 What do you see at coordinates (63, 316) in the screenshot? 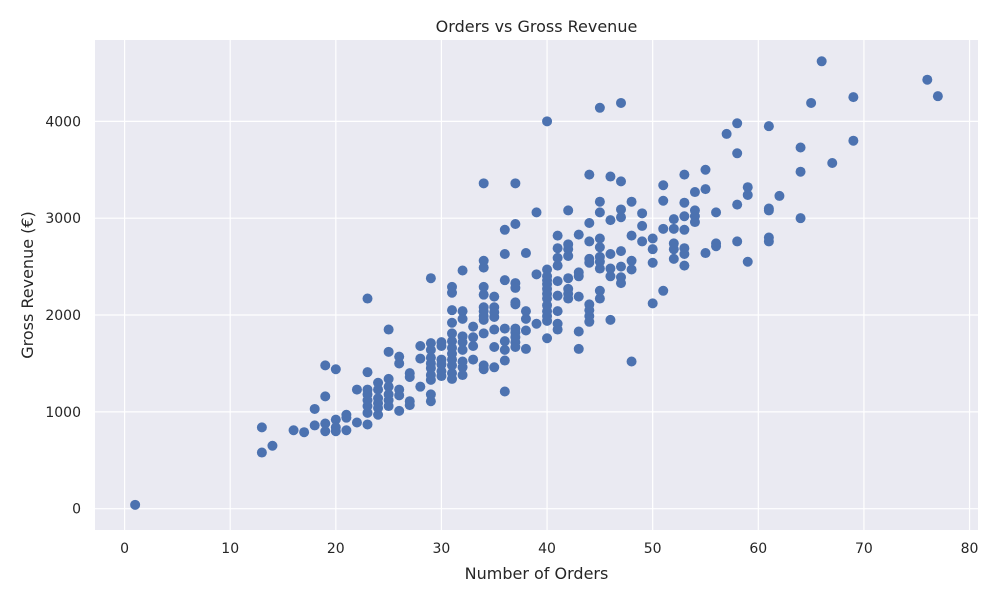
I see `y-tick-label: 2000` at bounding box center [63, 316].